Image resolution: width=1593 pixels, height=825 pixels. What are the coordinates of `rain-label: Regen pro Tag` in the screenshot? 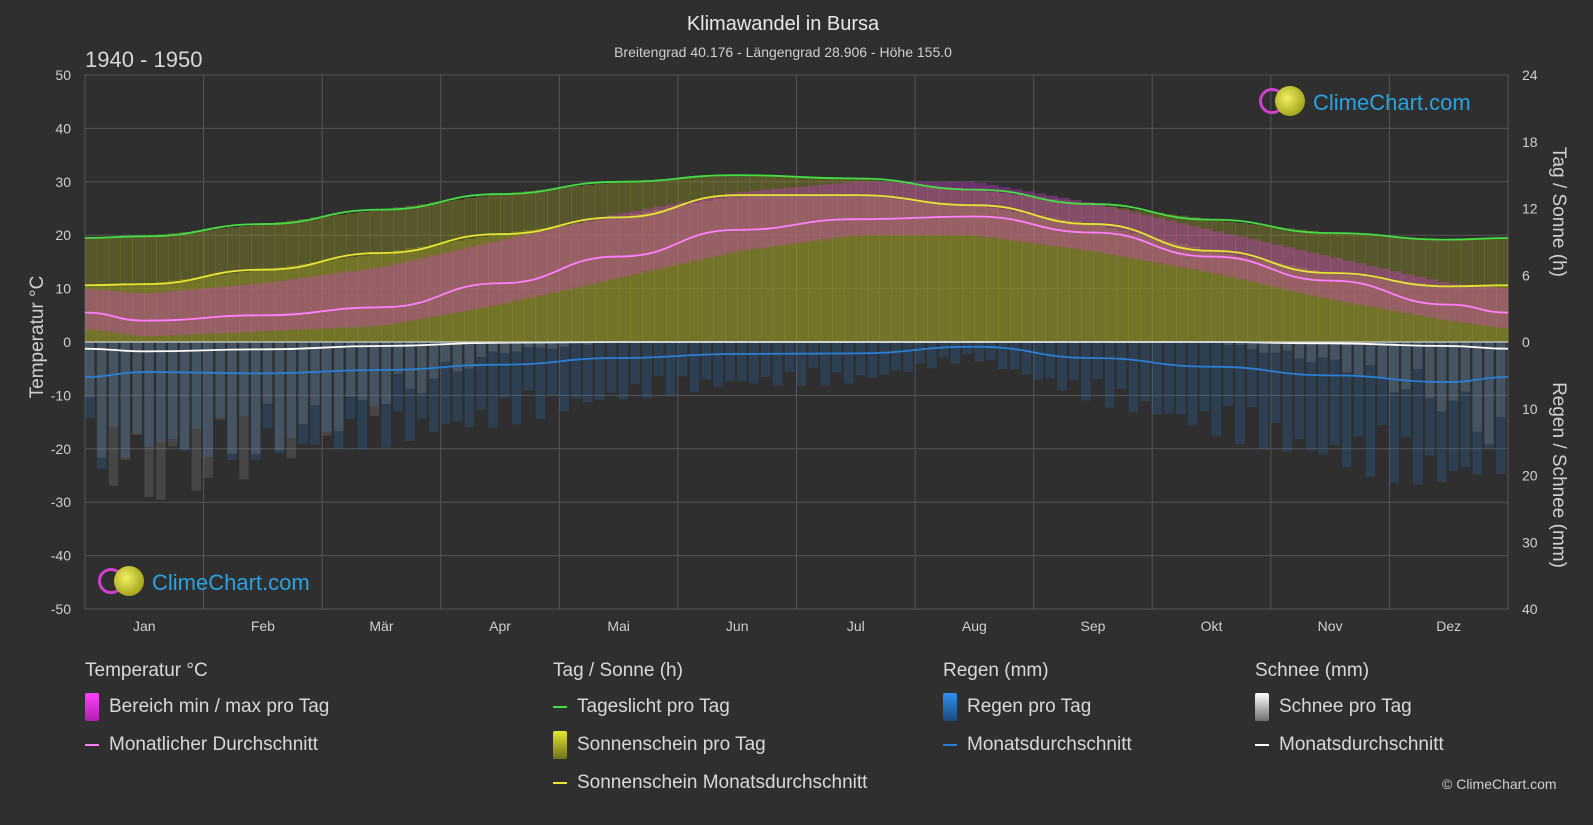 It's located at (1029, 706).